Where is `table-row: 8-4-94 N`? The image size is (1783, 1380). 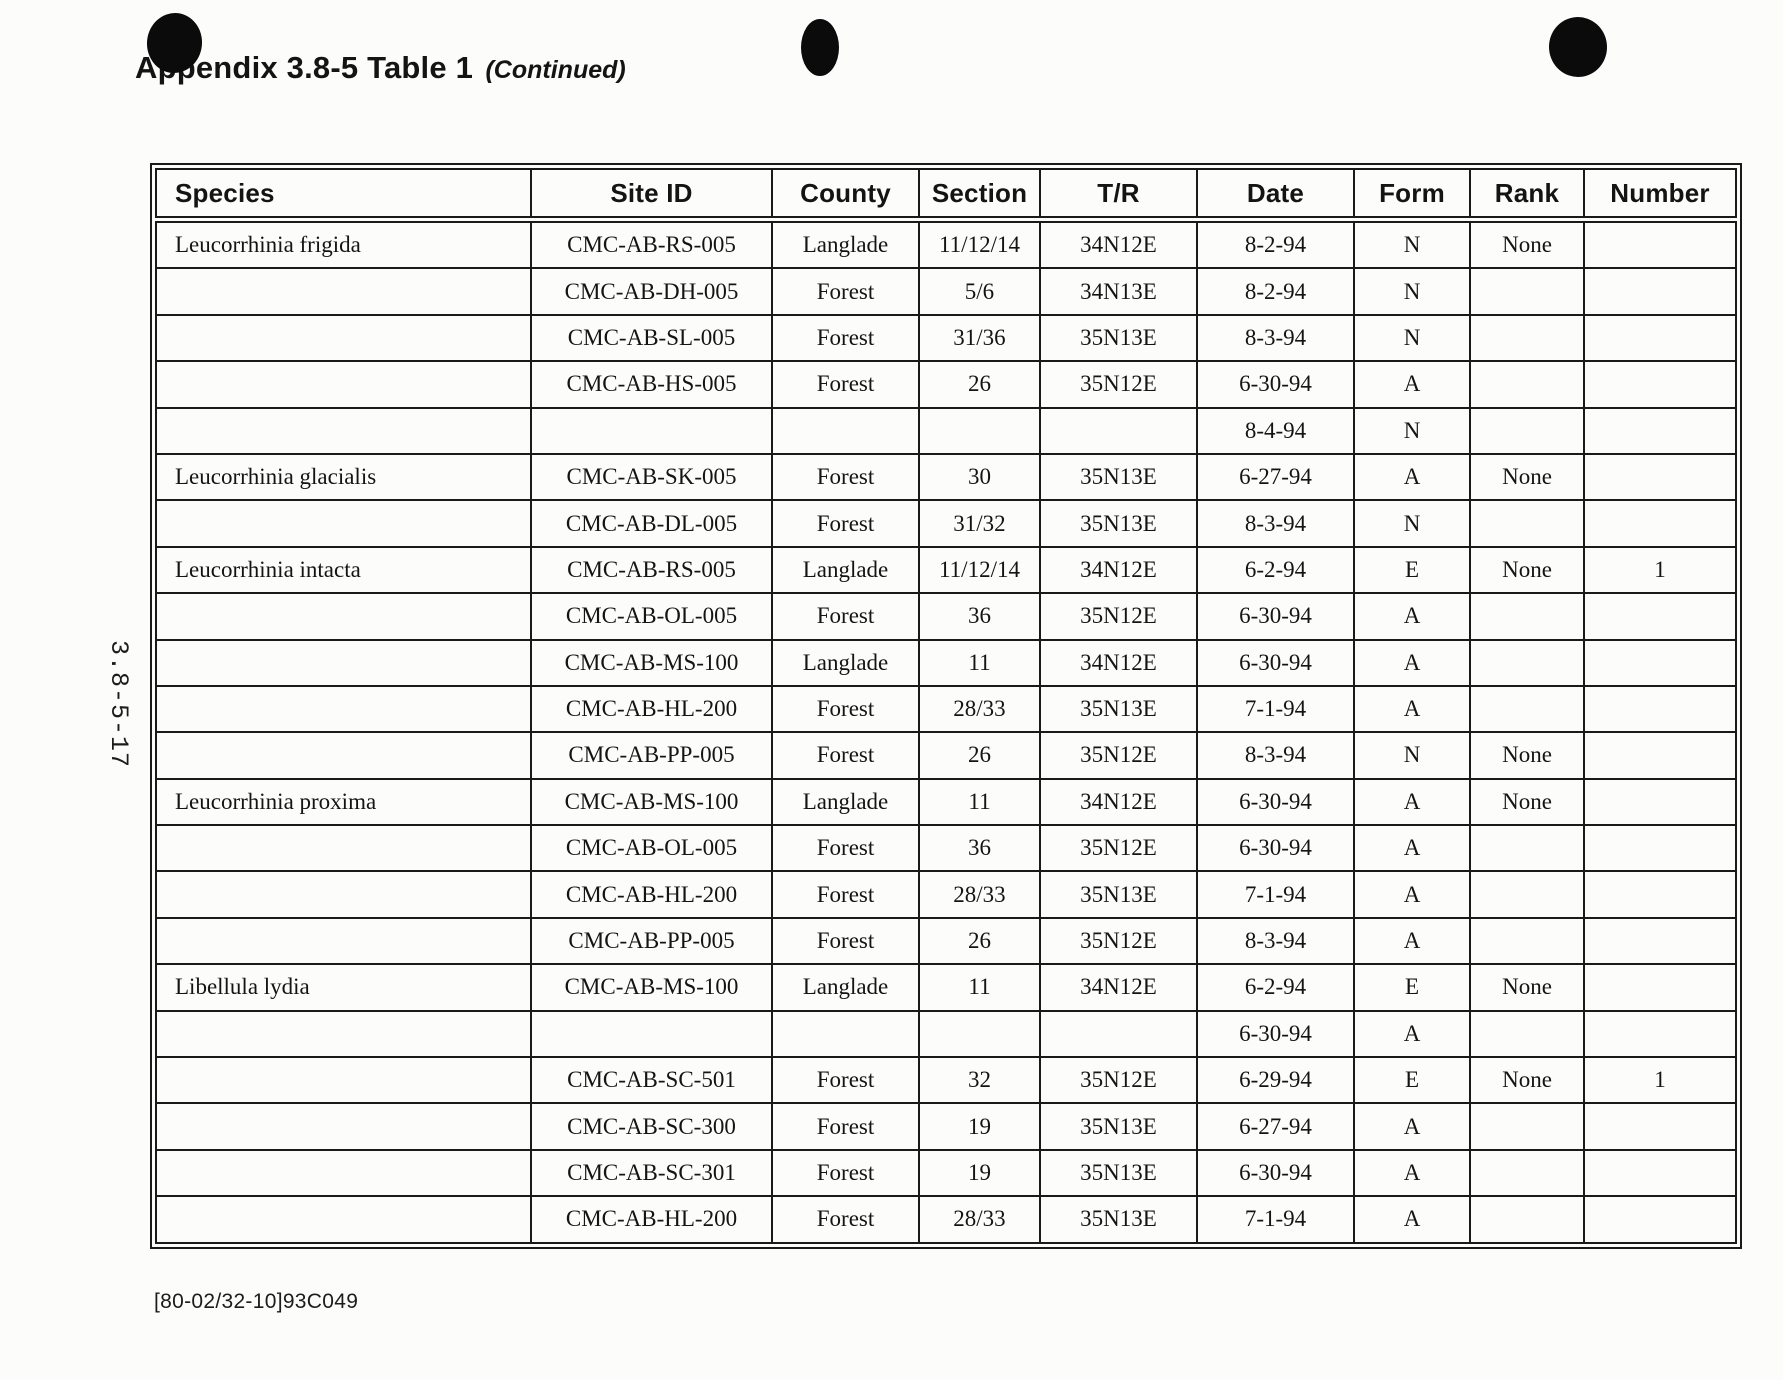
table-row: 8-4-94 N is located at coordinates (946, 430).